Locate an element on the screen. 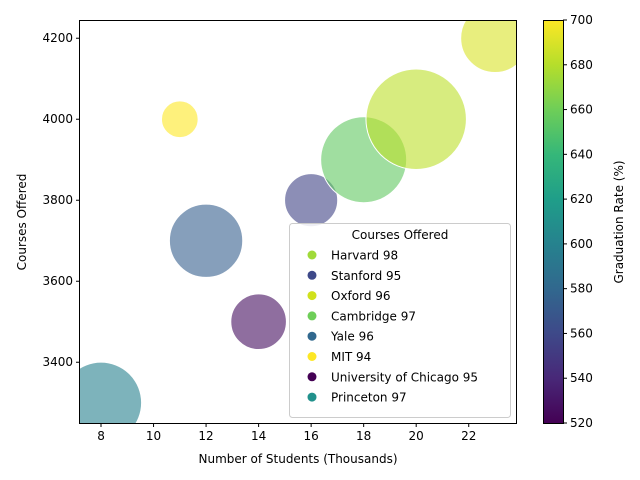  legend-label: University of Chicago 95 is located at coordinates (404, 377).